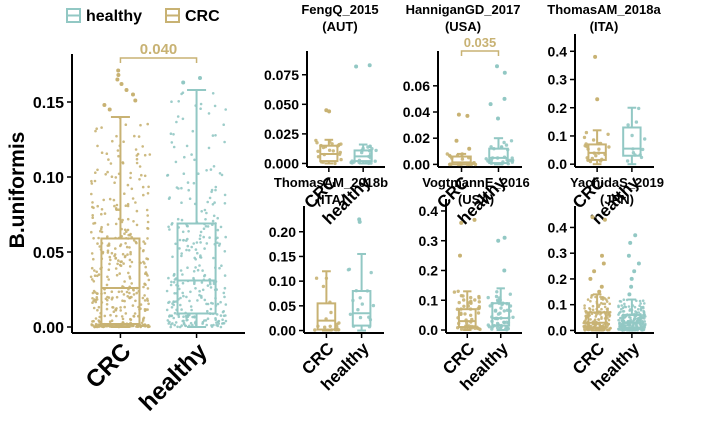 The width and height of the screenshot is (702, 427). What do you see at coordinates (461, 160) in the screenshot?
I see `box-CRC` at bounding box center [461, 160].